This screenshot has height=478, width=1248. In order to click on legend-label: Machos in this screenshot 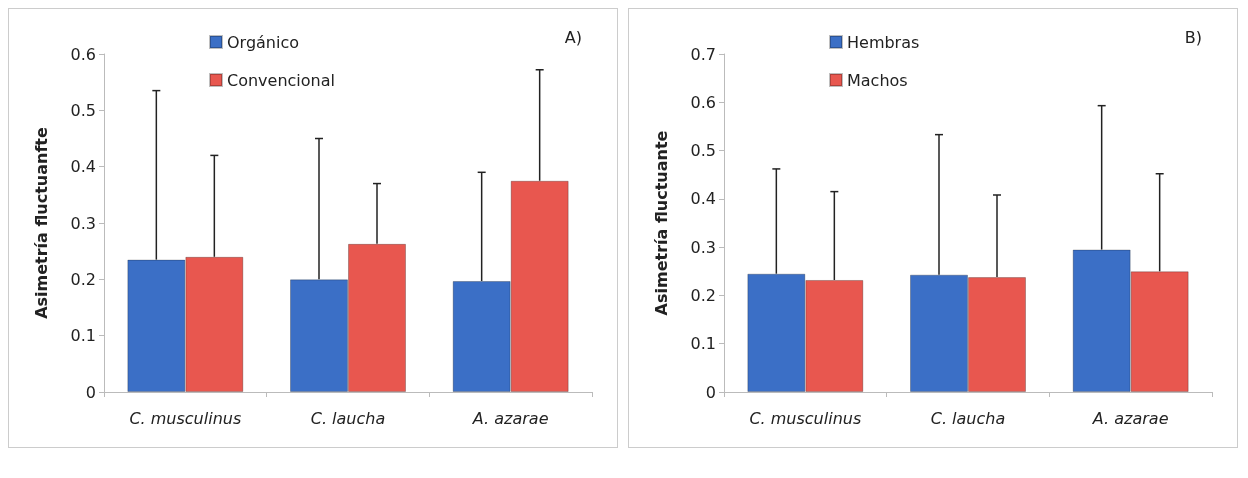, I will do `click(877, 80)`.